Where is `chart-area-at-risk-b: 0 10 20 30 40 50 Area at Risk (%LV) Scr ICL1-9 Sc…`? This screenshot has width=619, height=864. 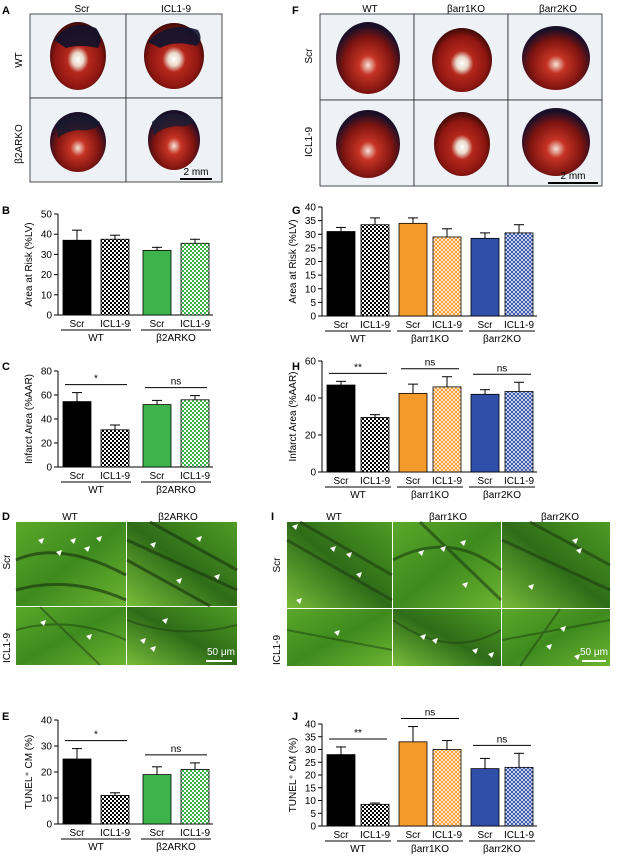 chart-area-at-risk-b: 0 10 20 30 40 50 Area at Risk (%LV) Scr ICL1-9 Sc… is located at coordinates (118, 277).